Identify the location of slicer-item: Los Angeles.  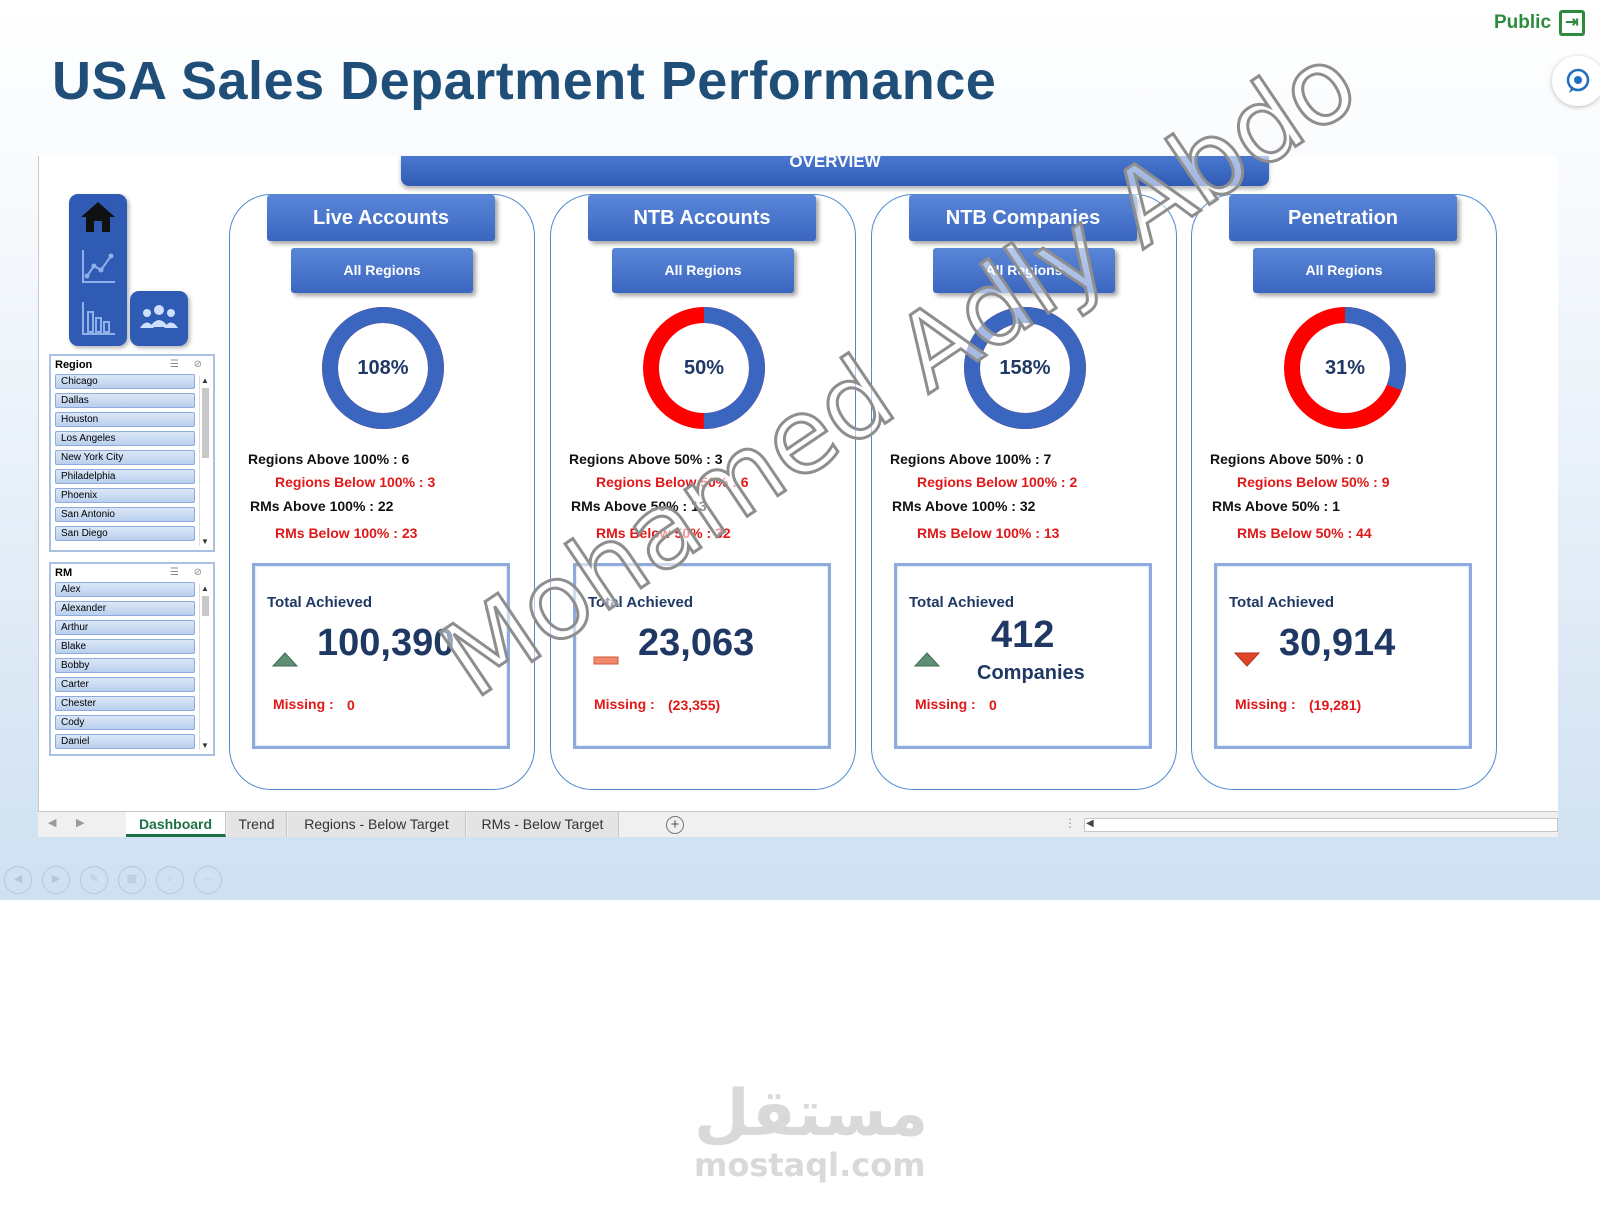
(125, 438).